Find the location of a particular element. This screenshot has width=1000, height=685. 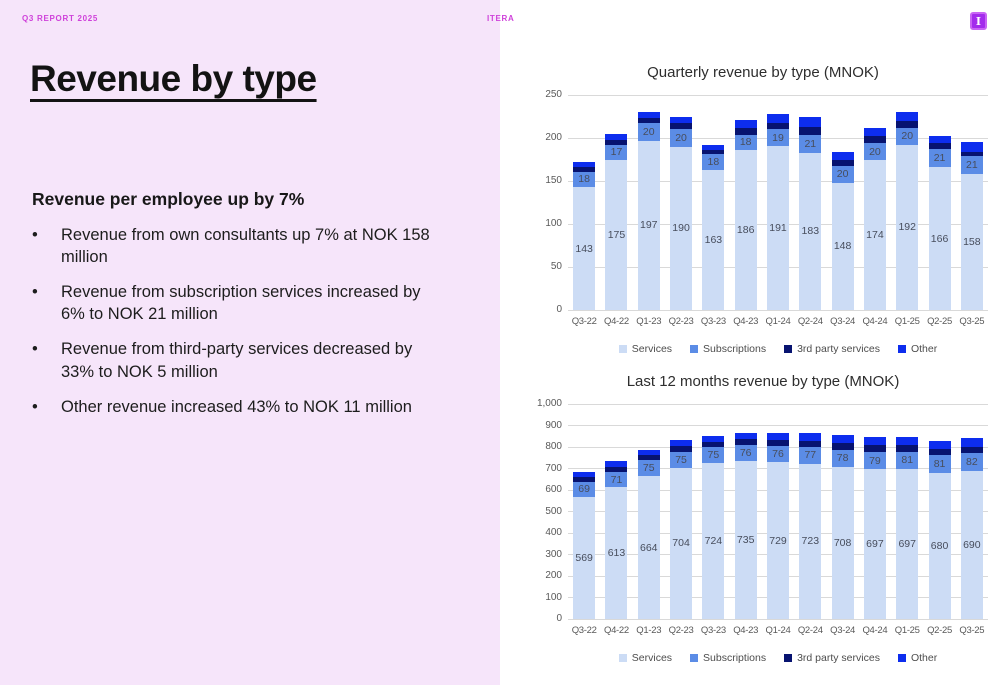

bar-segment-services: 175 is located at coordinates (616, 234).